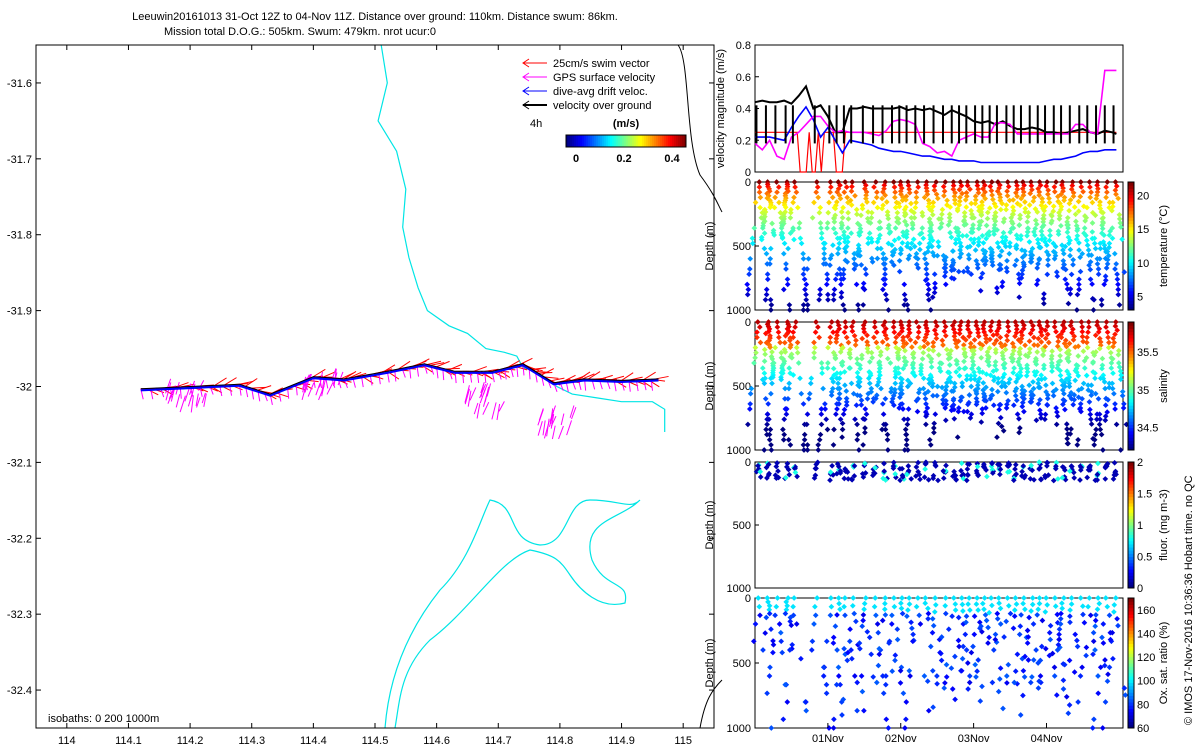  Describe the element at coordinates (974, 739) in the screenshot. I see `date-tick-label: 03Nov` at that location.